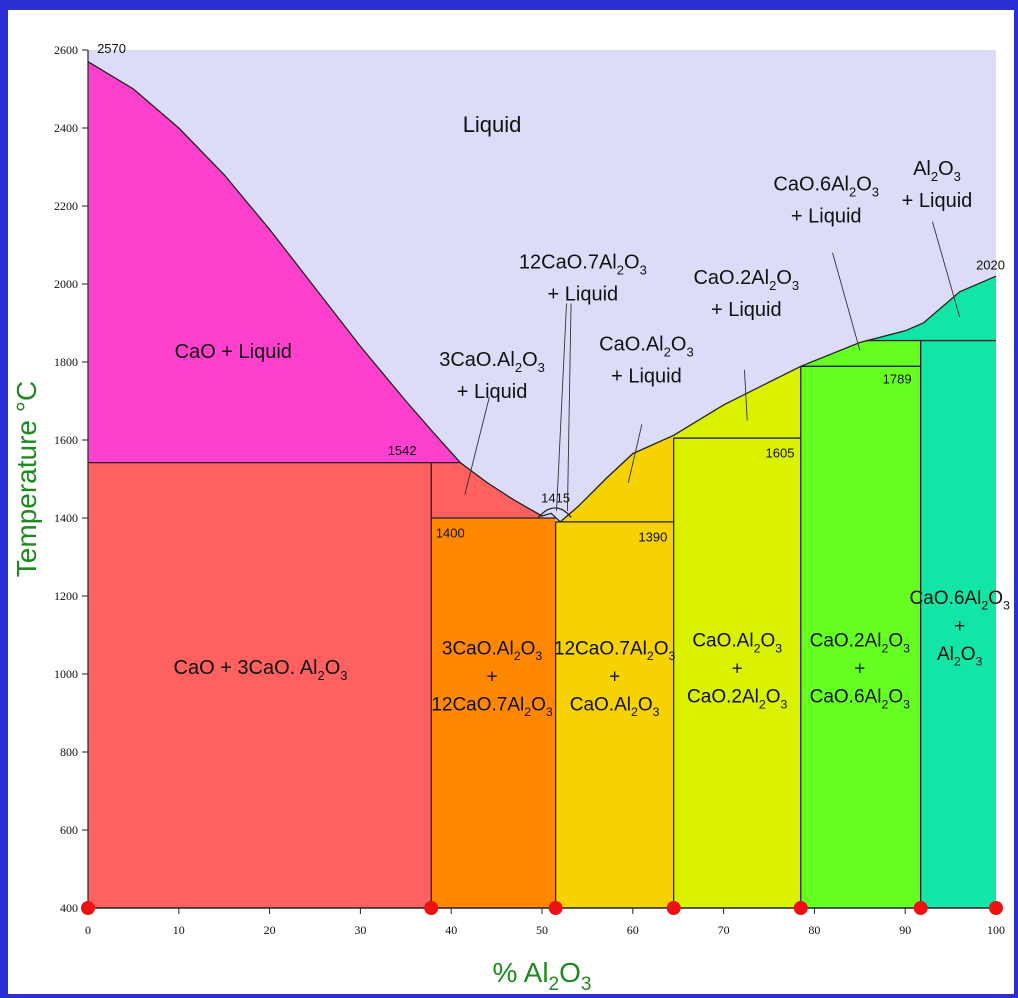 The width and height of the screenshot is (1018, 998). I want to click on label-c12a7-liquid-line-1: + Liquid, so click(583, 294).